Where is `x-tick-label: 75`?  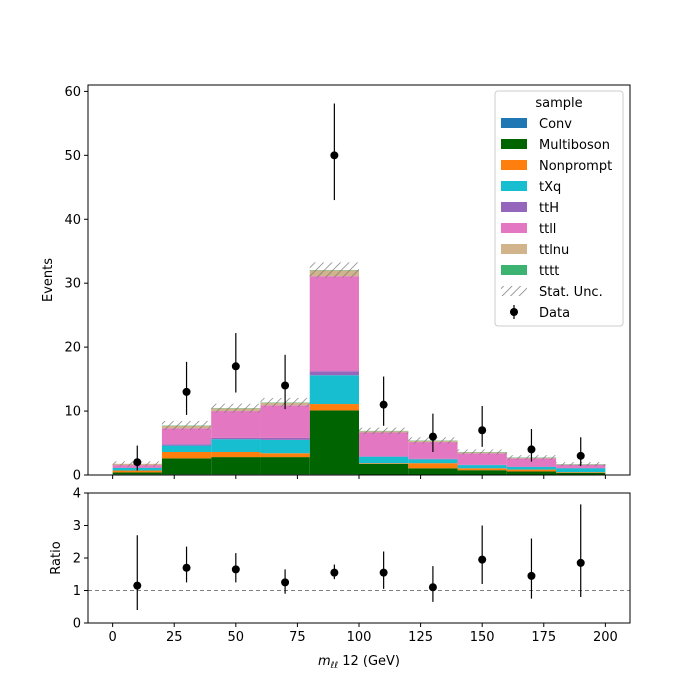
x-tick-label: 75 is located at coordinates (297, 637).